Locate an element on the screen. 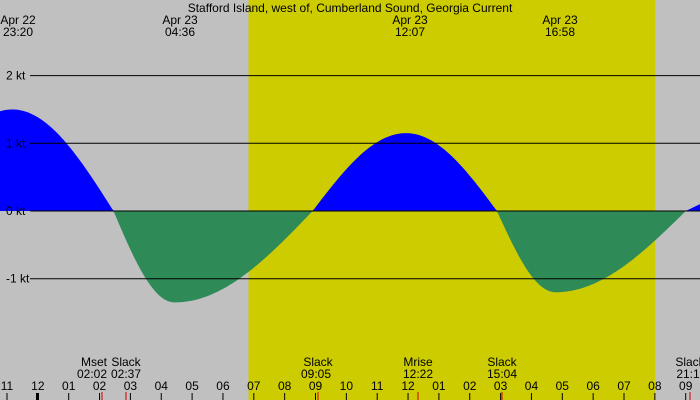  event-time: 02:37 is located at coordinates (126, 374).